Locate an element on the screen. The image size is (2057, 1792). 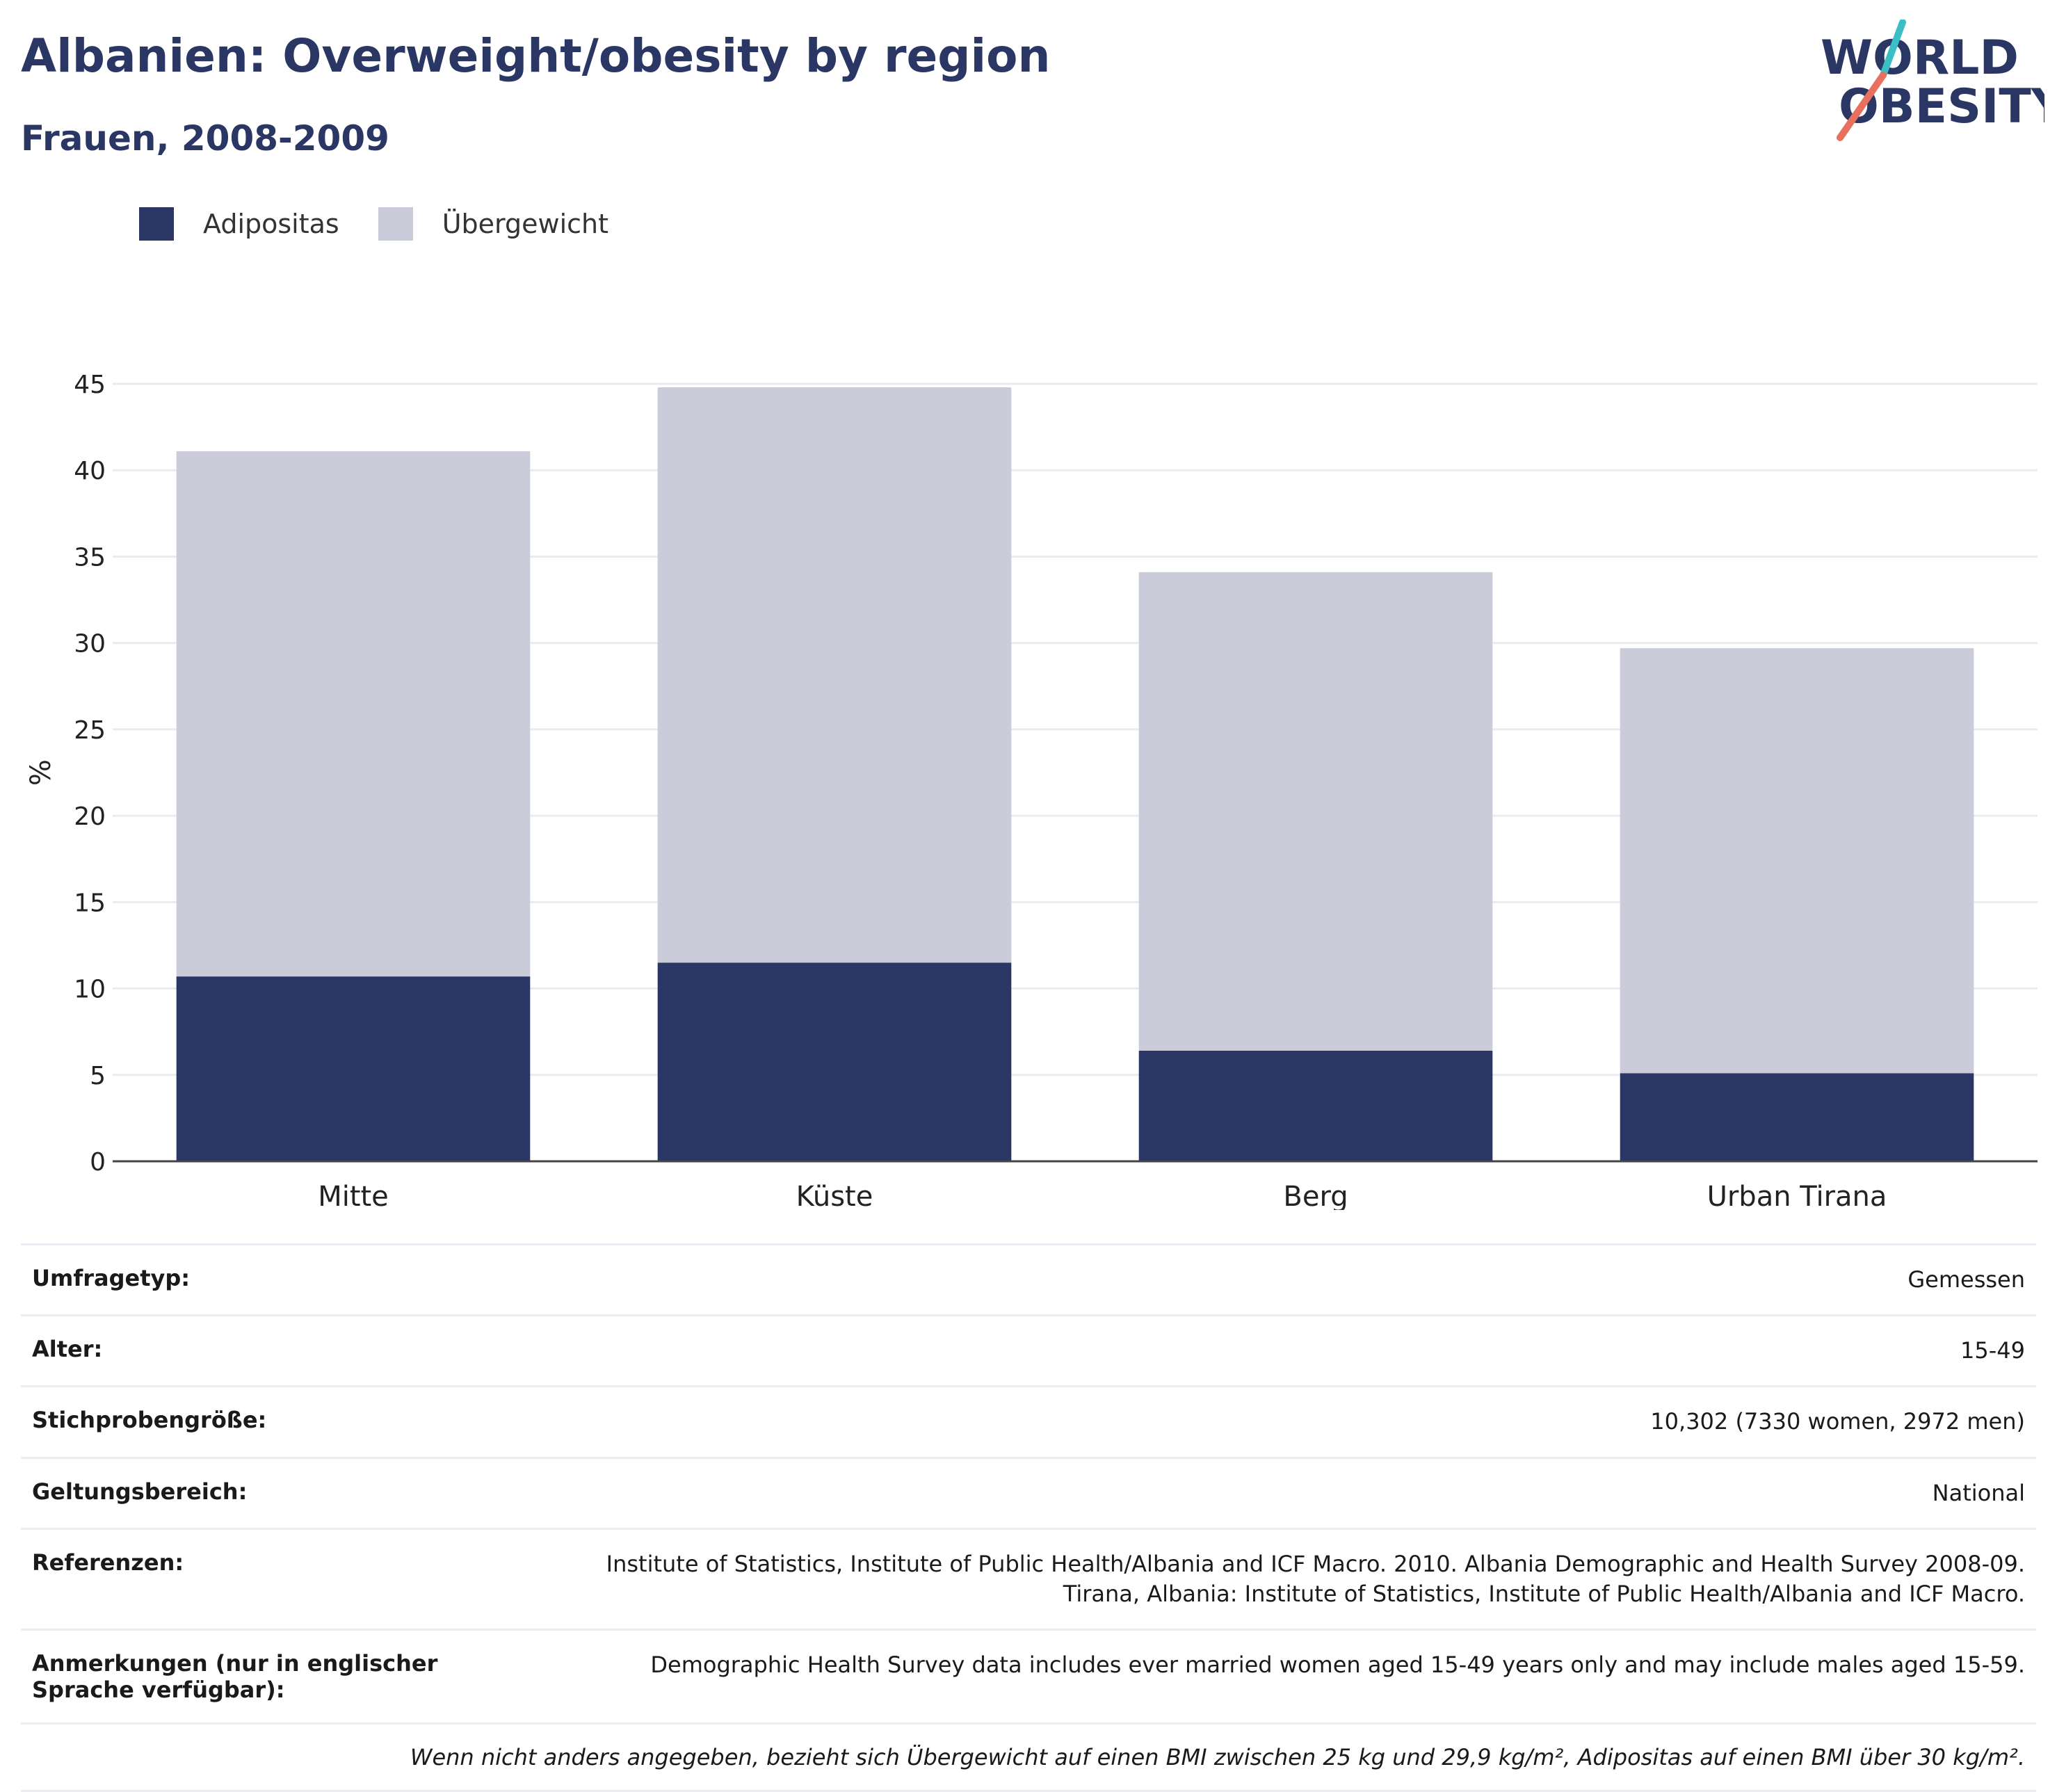
info-value: 15-49 is located at coordinates (1290, 1350).